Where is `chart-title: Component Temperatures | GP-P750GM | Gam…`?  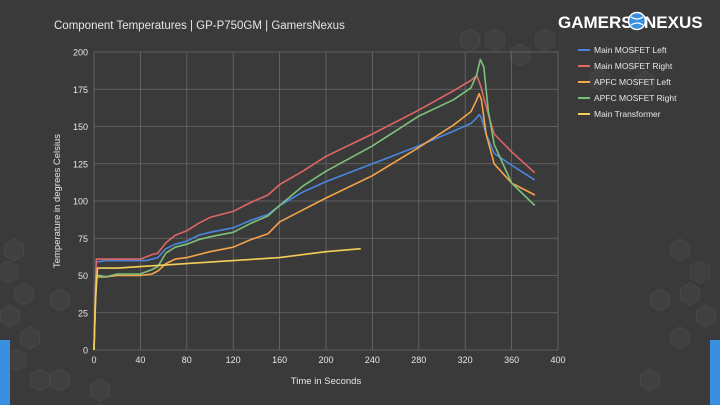
chart-title: Component Temperatures | GP-P750GM | Gam… is located at coordinates (199, 26).